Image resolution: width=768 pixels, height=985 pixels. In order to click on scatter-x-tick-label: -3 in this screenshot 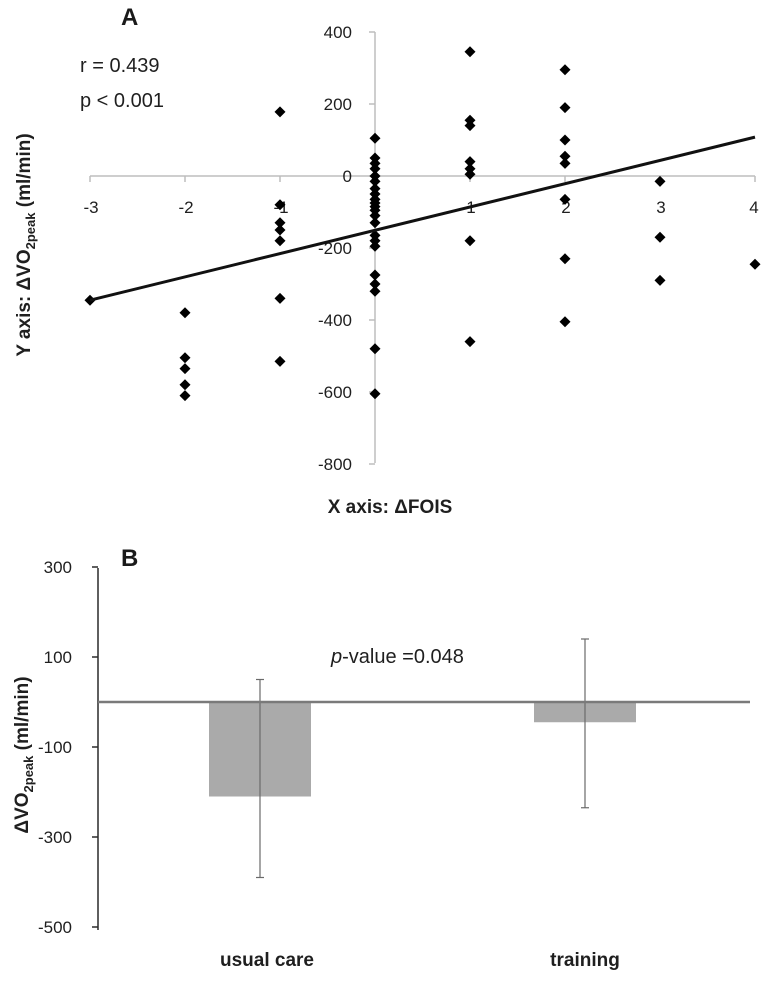, I will do `click(90, 207)`.